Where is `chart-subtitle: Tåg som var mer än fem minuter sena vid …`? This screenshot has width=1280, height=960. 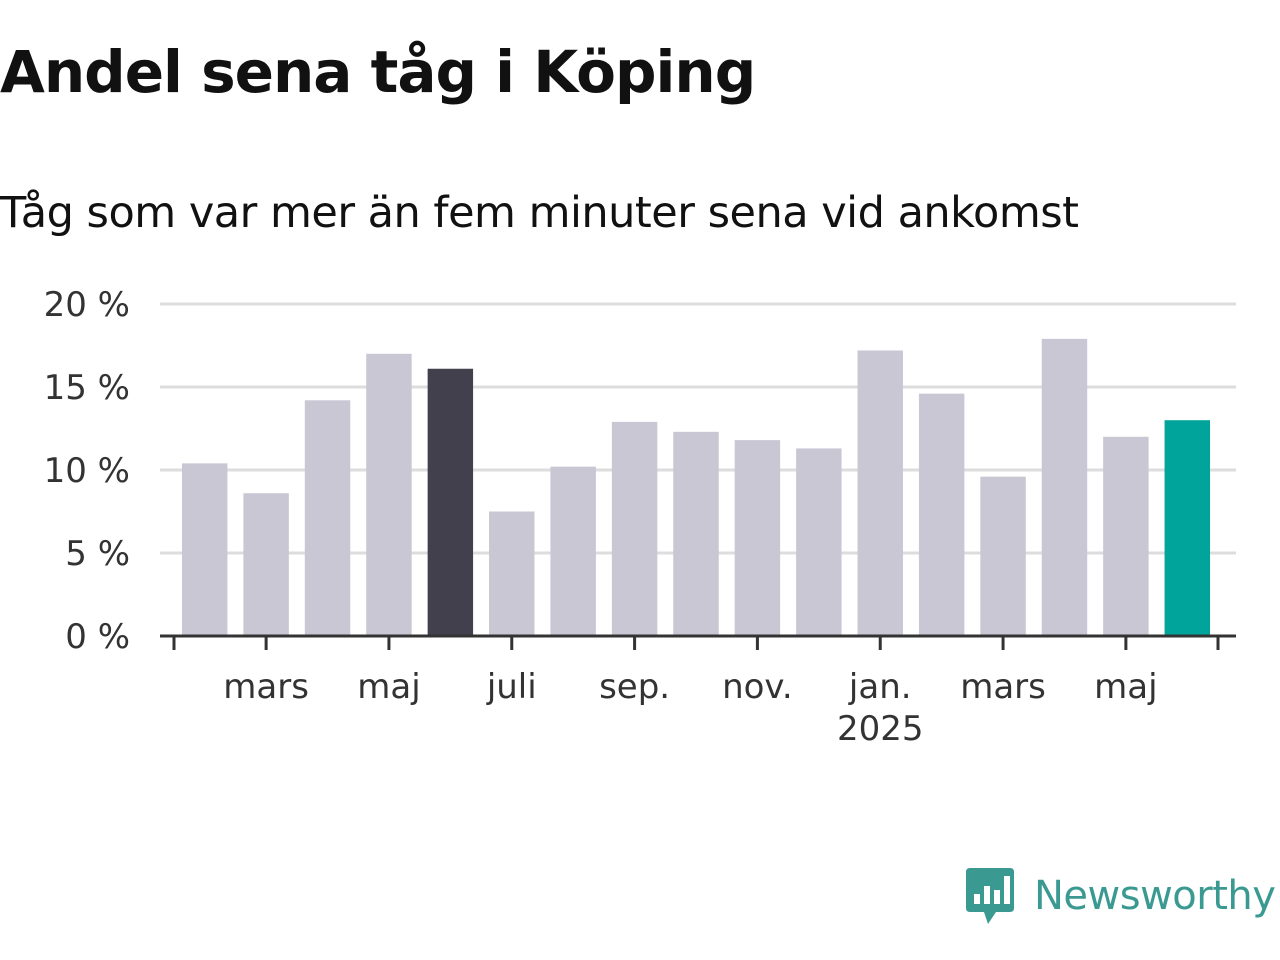
chart-subtitle: Tåg som var mer än fem minuter sena vid … is located at coordinates (539, 213).